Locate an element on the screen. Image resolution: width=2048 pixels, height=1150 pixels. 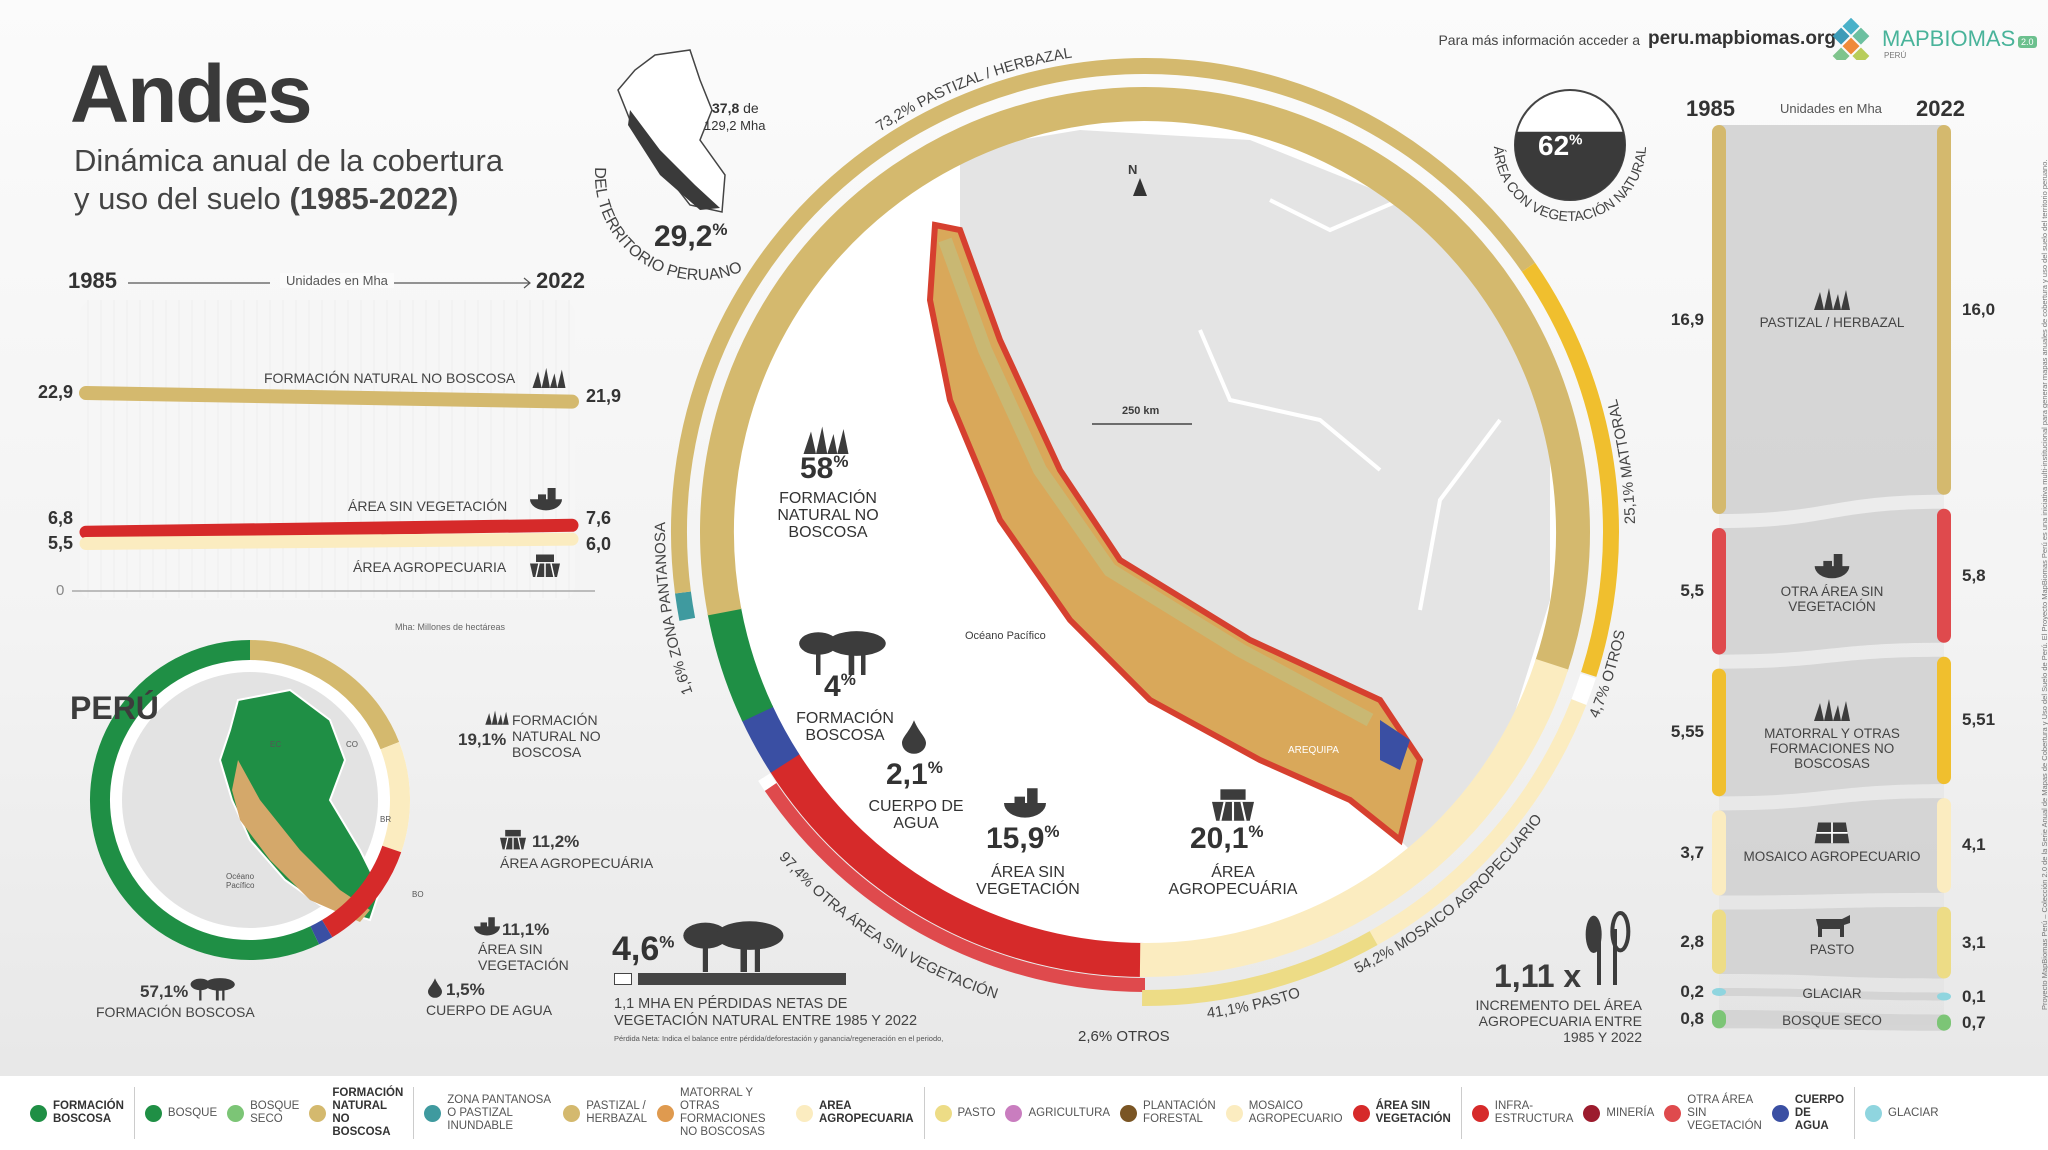
pct-value: 15,9 is located at coordinates (1015, 838).